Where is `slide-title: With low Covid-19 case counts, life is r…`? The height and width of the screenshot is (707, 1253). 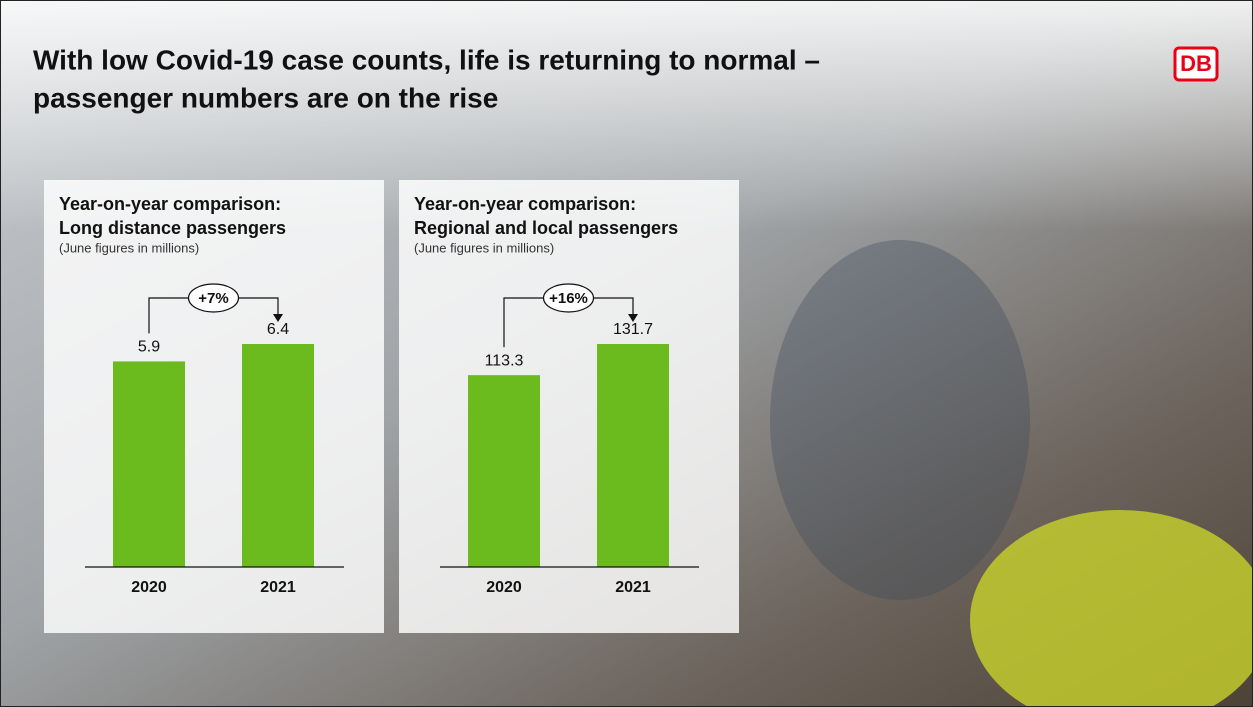
slide-title: With low Covid-19 case counts, life is r… is located at coordinates (426, 59).